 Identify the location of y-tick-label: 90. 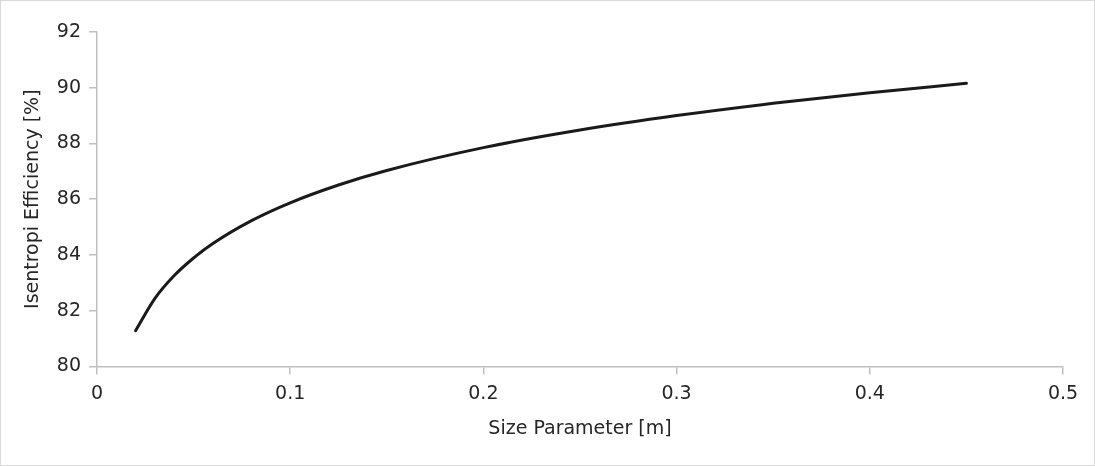
(68, 85).